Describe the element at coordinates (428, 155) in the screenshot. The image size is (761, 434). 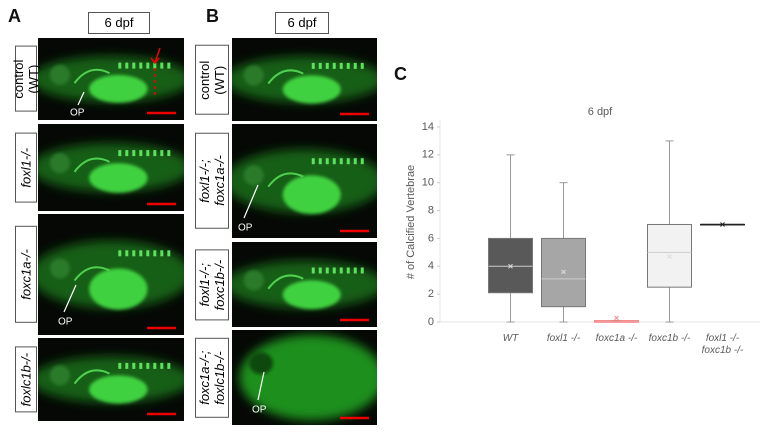
I see `y-tick-label: 12` at that location.